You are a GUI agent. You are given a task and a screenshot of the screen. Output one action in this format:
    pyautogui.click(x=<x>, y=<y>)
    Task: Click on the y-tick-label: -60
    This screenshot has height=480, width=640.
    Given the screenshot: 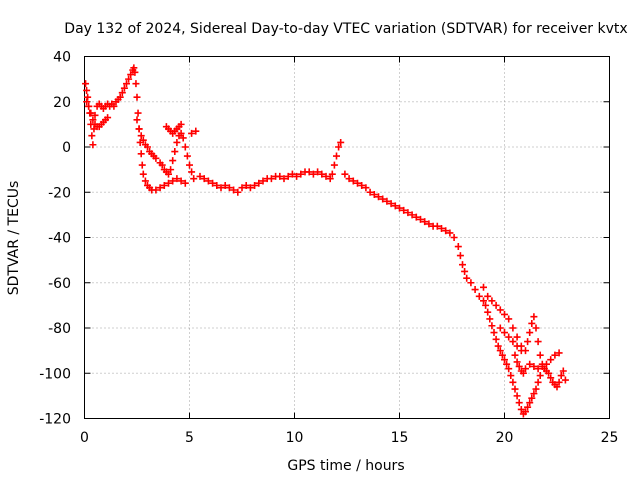 What is the action you would take?
    pyautogui.click(x=59, y=284)
    